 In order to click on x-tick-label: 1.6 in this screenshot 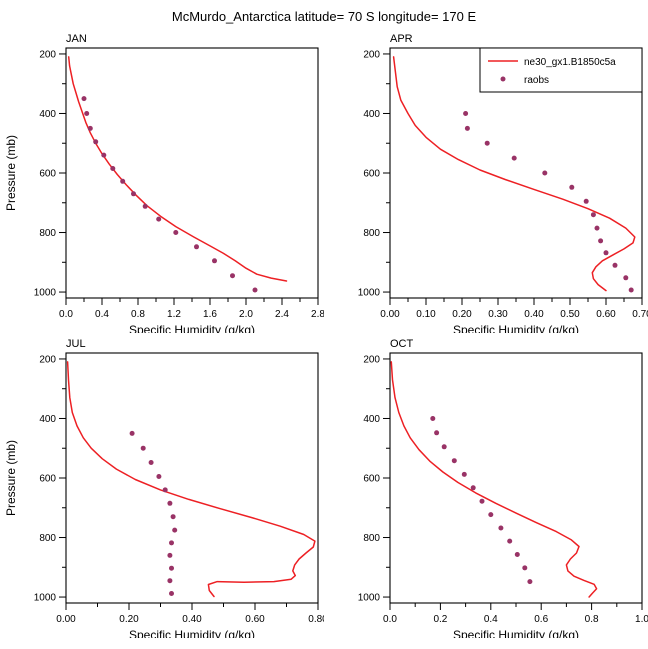, I will do `click(210, 314)`.